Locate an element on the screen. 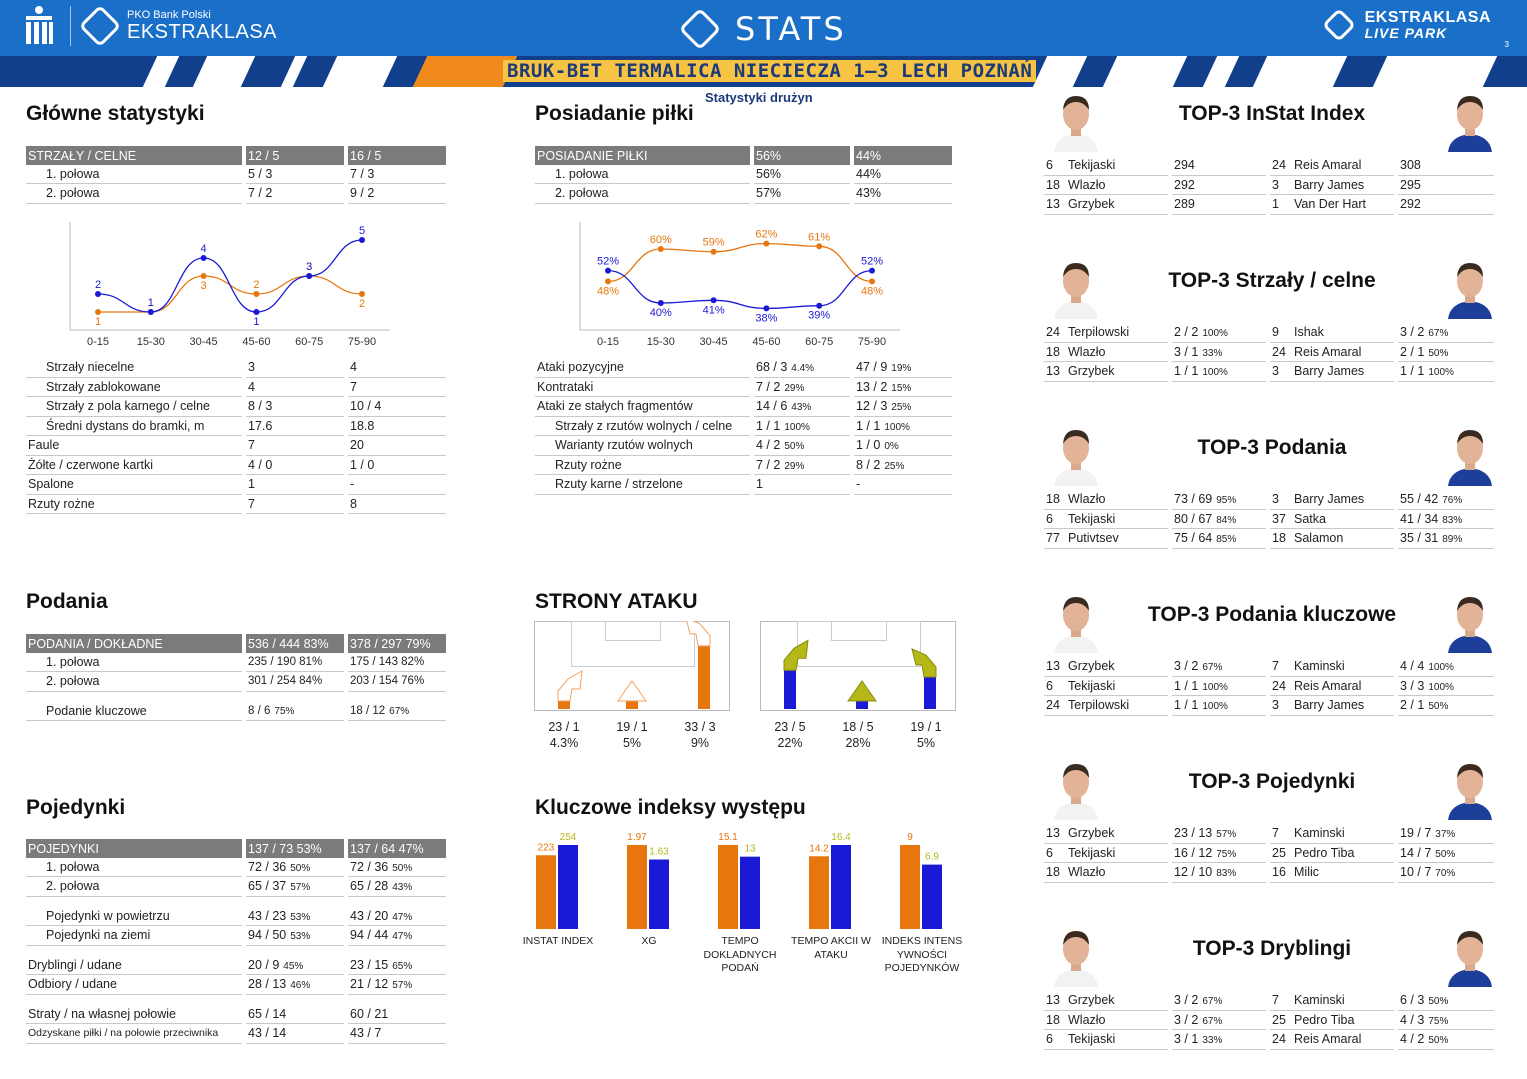 The width and height of the screenshot is (1527, 1079). cell-percent: 29% is located at coordinates (794, 466).